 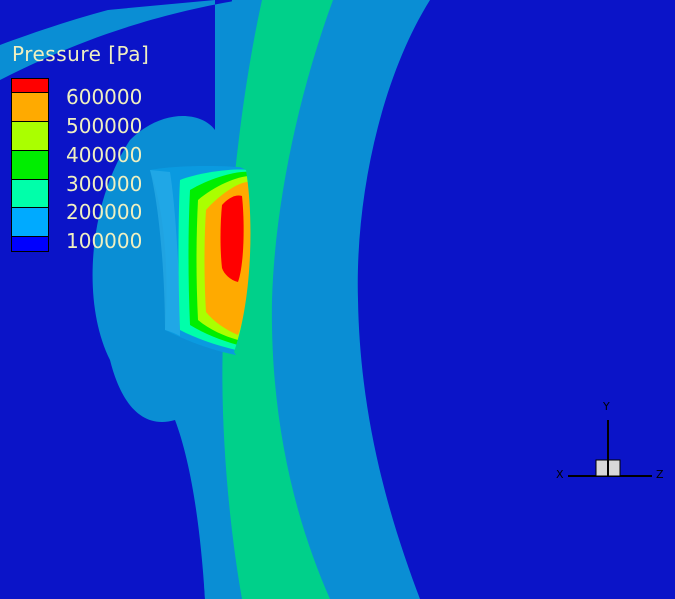 I want to click on legend-color-bar, so click(x=30, y=165).